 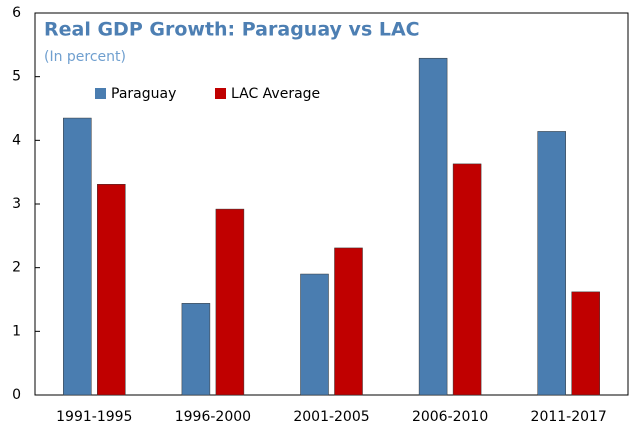 What do you see at coordinates (331, 417) in the screenshot?
I see `x-tick-label: 2001-2005` at bounding box center [331, 417].